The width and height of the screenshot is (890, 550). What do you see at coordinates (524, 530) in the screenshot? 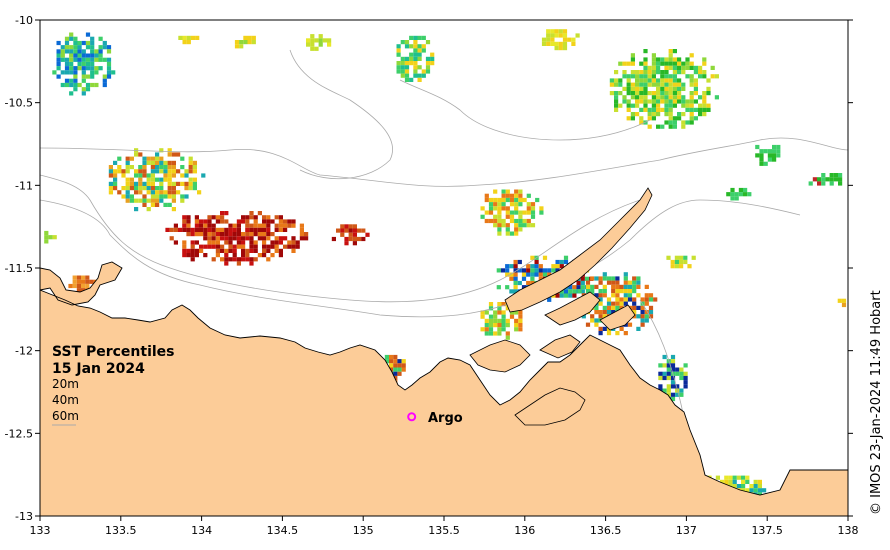
I see `x-tick-label: 136` at bounding box center [524, 530].